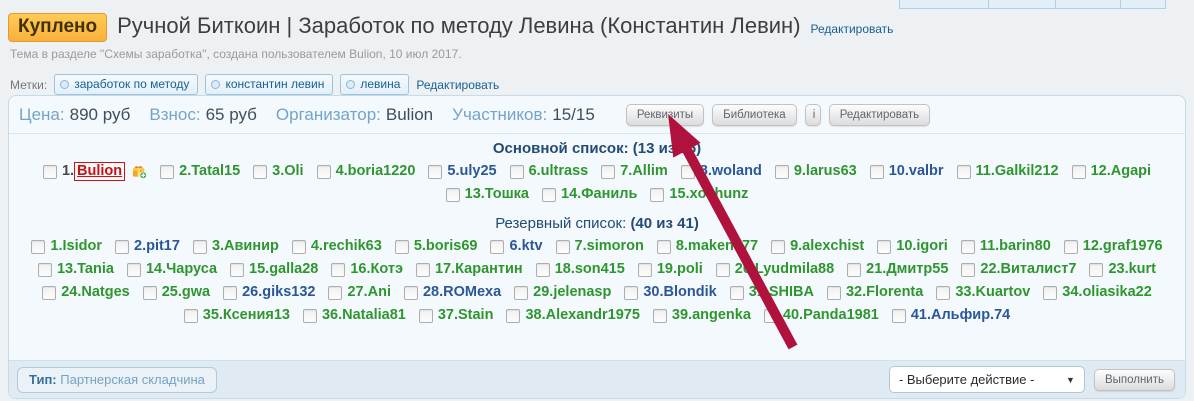 The height and width of the screenshot is (401, 1194). Describe the element at coordinates (1111, 171) in the screenshot. I see `member-item: 12.Agapi` at that location.